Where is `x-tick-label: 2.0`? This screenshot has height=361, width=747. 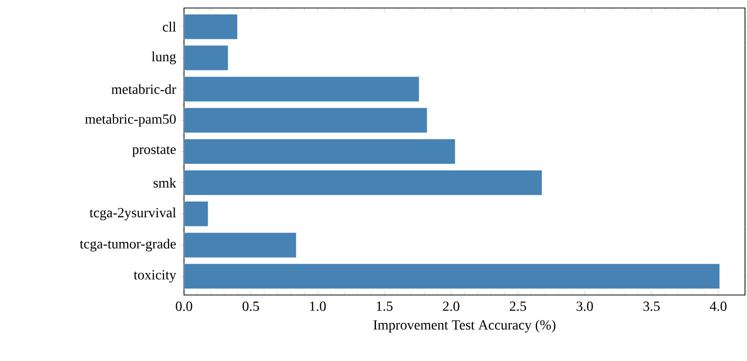
x-tick-label: 2.0 is located at coordinates (451, 306).